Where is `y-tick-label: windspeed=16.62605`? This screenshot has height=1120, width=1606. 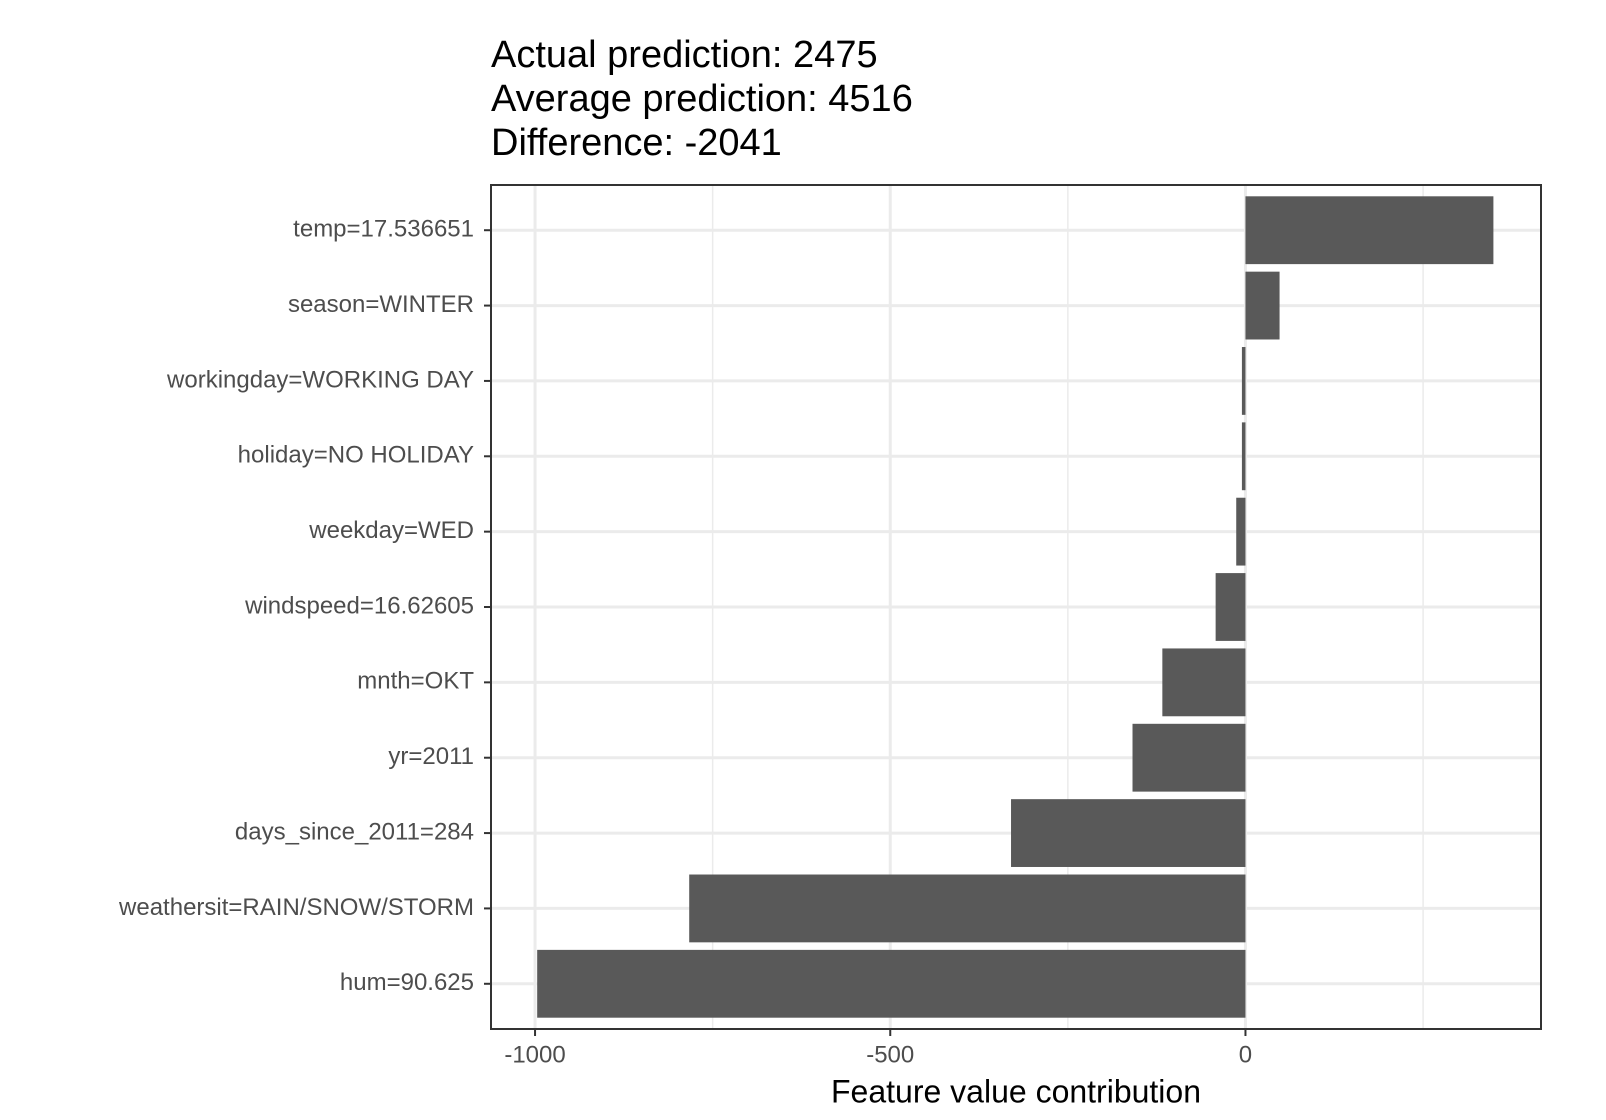
y-tick-label: windspeed=16.62605 is located at coordinates (359, 605).